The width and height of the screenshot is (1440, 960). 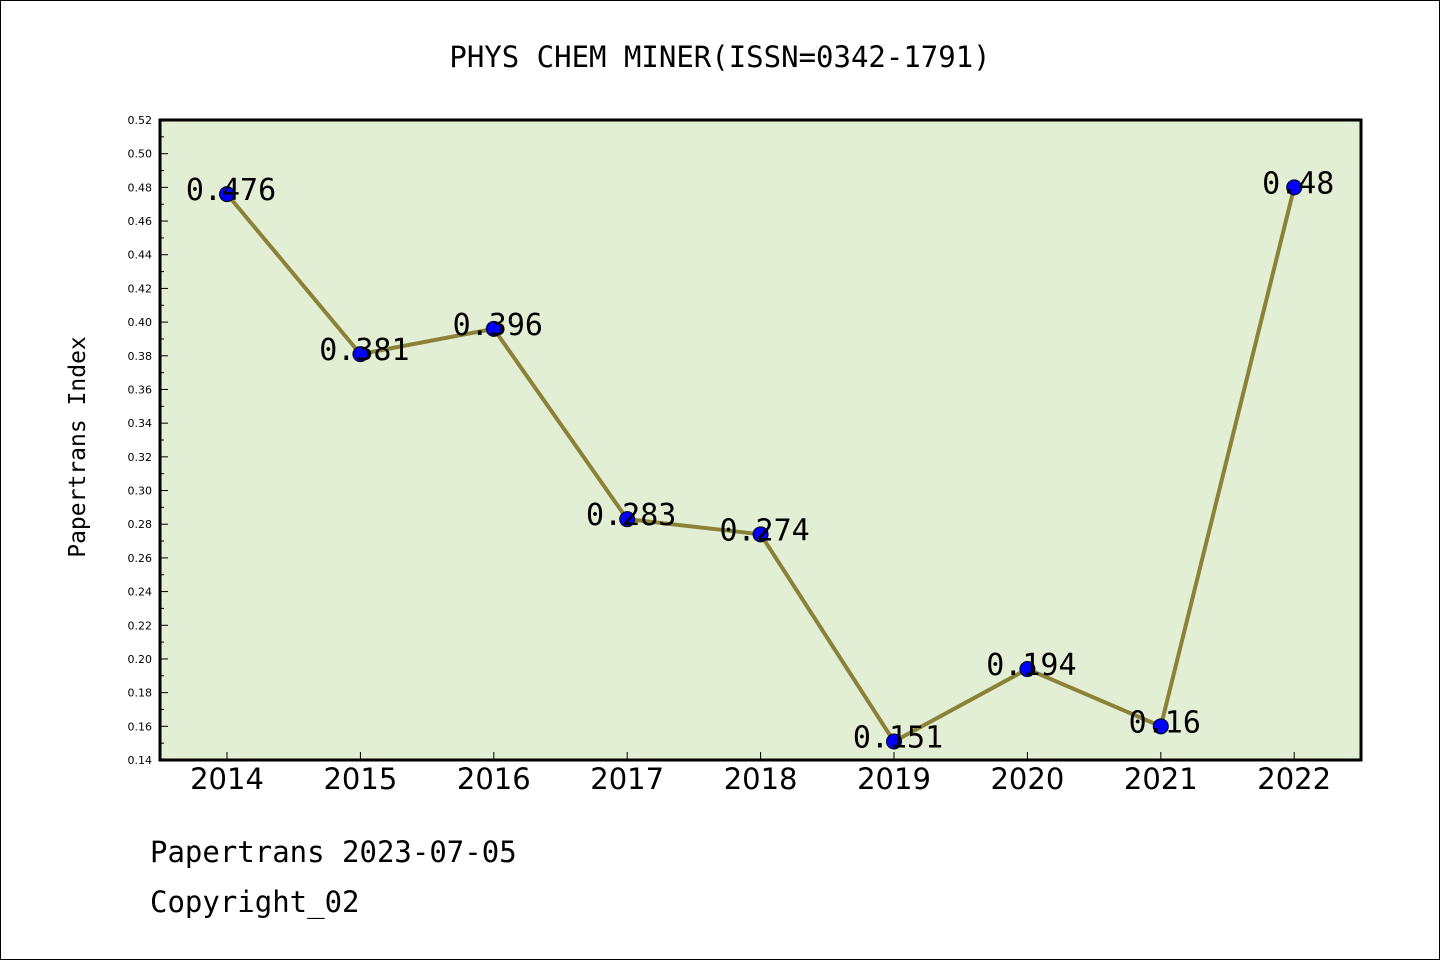 What do you see at coordinates (140, 154) in the screenshot?
I see `y-tick-label: 0.50` at bounding box center [140, 154].